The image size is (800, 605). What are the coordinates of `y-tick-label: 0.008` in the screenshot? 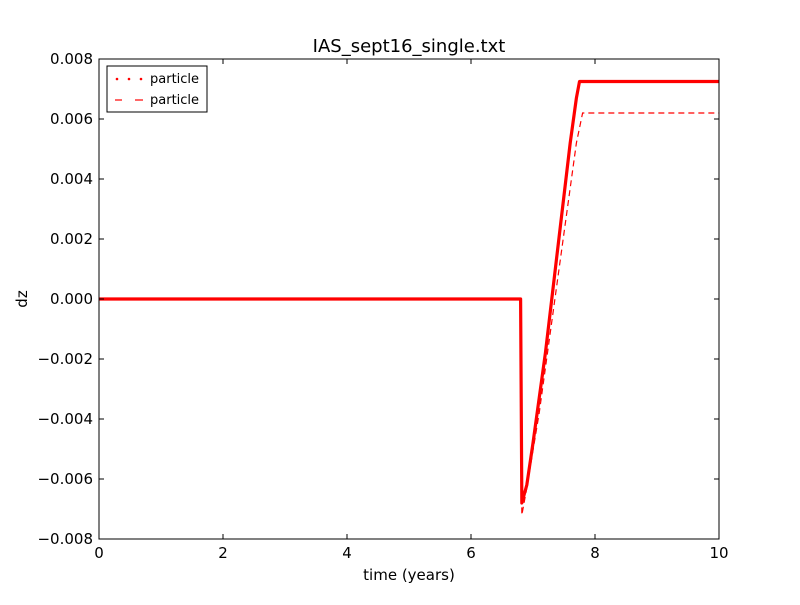 It's located at (71, 59).